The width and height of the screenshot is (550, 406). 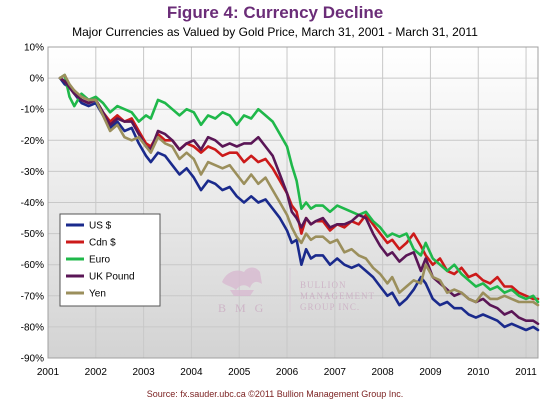 What do you see at coordinates (32, 234) in the screenshot?
I see `y-tick-label: -50%` at bounding box center [32, 234].